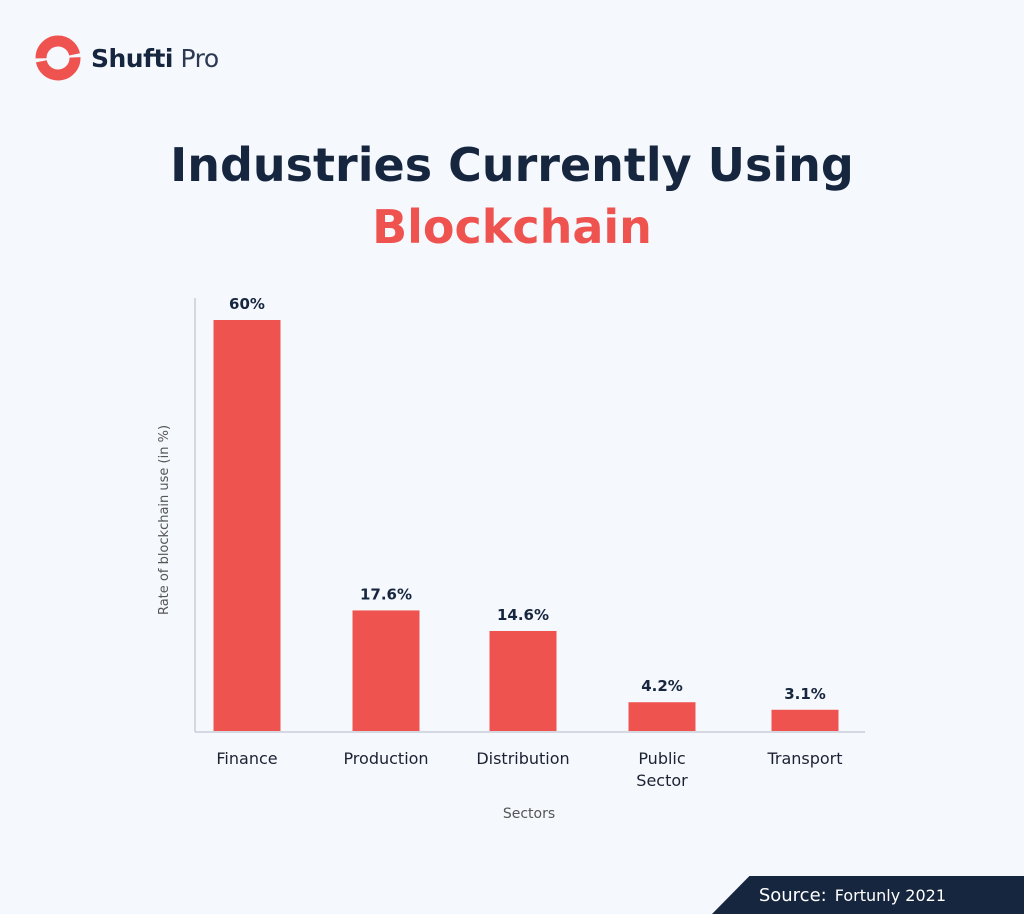 This screenshot has width=1024, height=914. I want to click on brand-logo: Shufti Pro, so click(126, 58).